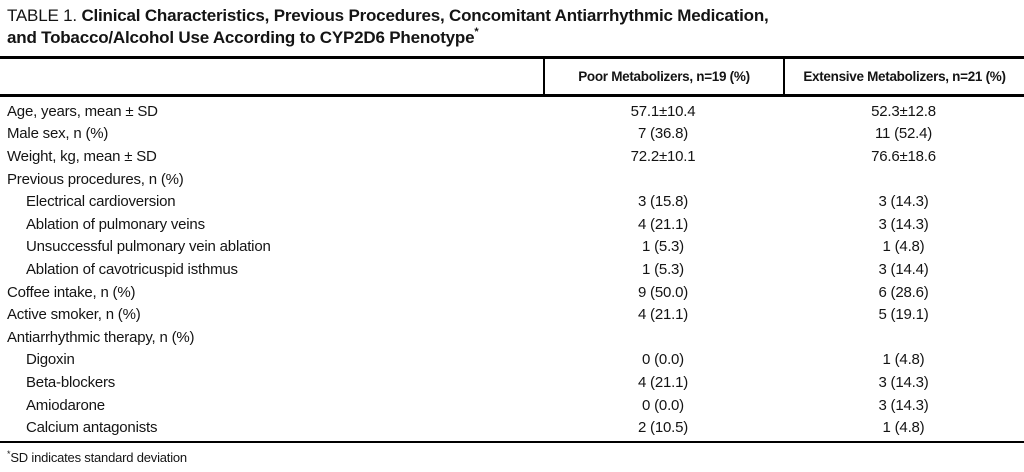 The height and width of the screenshot is (472, 1024). Describe the element at coordinates (663, 428) in the screenshot. I see `poor-value: 2 (10.5)` at that location.